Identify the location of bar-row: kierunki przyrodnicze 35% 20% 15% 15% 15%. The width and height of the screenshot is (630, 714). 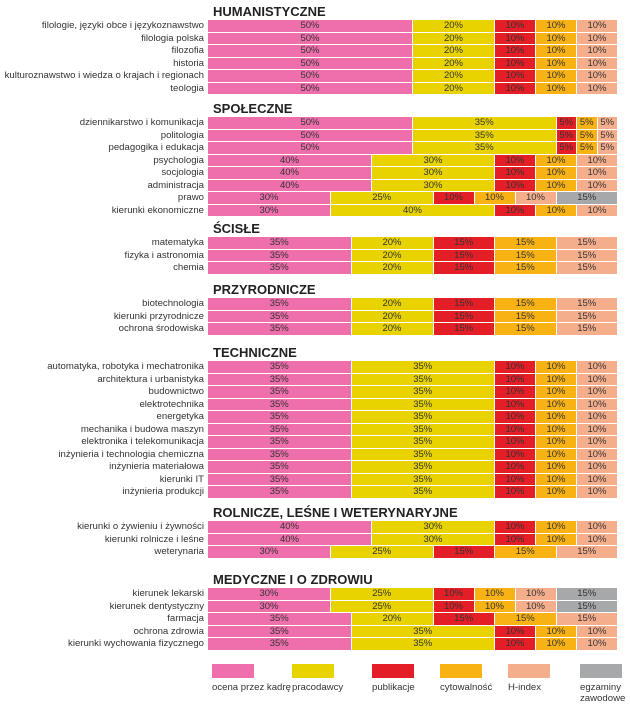
(315, 316).